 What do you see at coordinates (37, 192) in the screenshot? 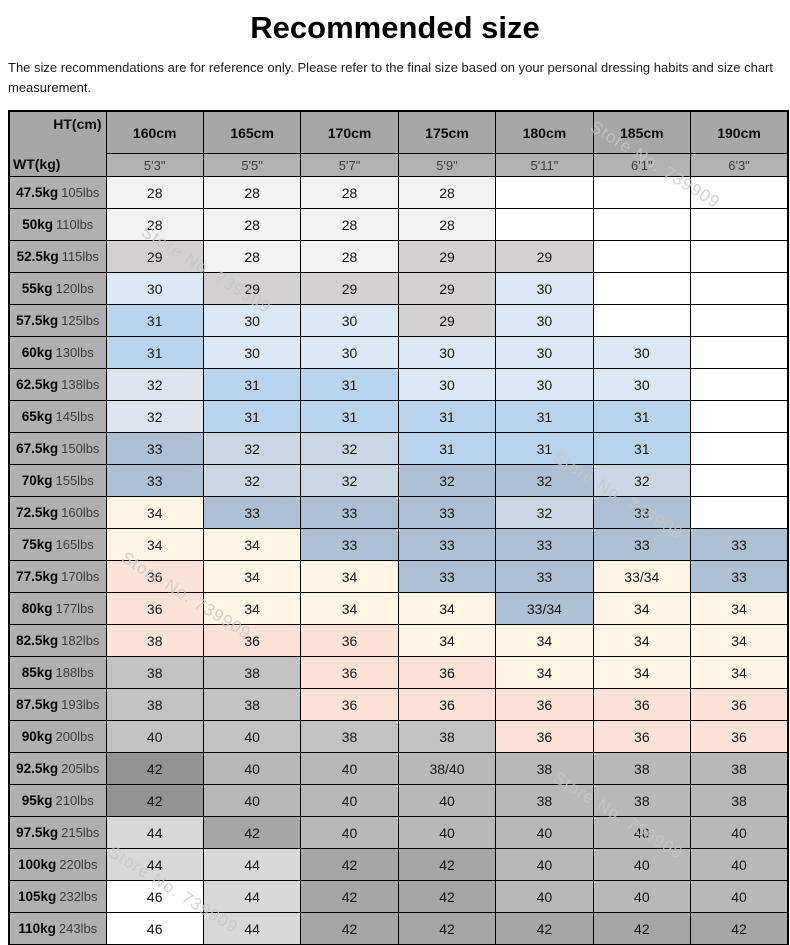
I see `weight-kg-label: 47.5kg` at bounding box center [37, 192].